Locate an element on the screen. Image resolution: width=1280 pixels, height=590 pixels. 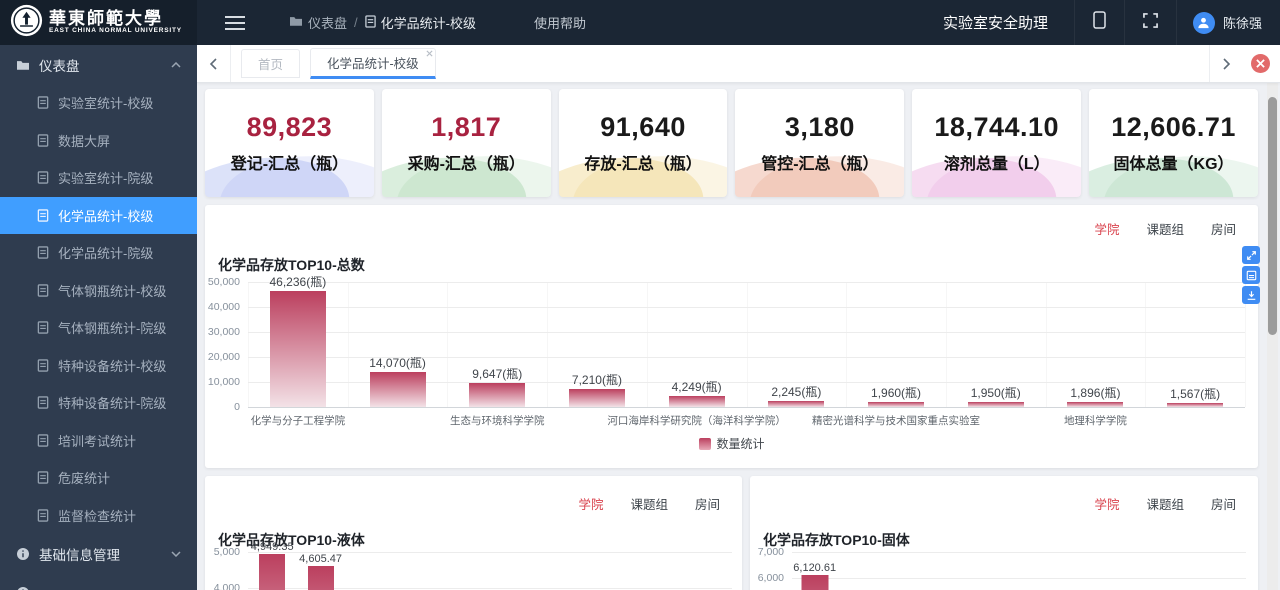
sidebar-item: 数据大屏 is located at coordinates (98, 141).